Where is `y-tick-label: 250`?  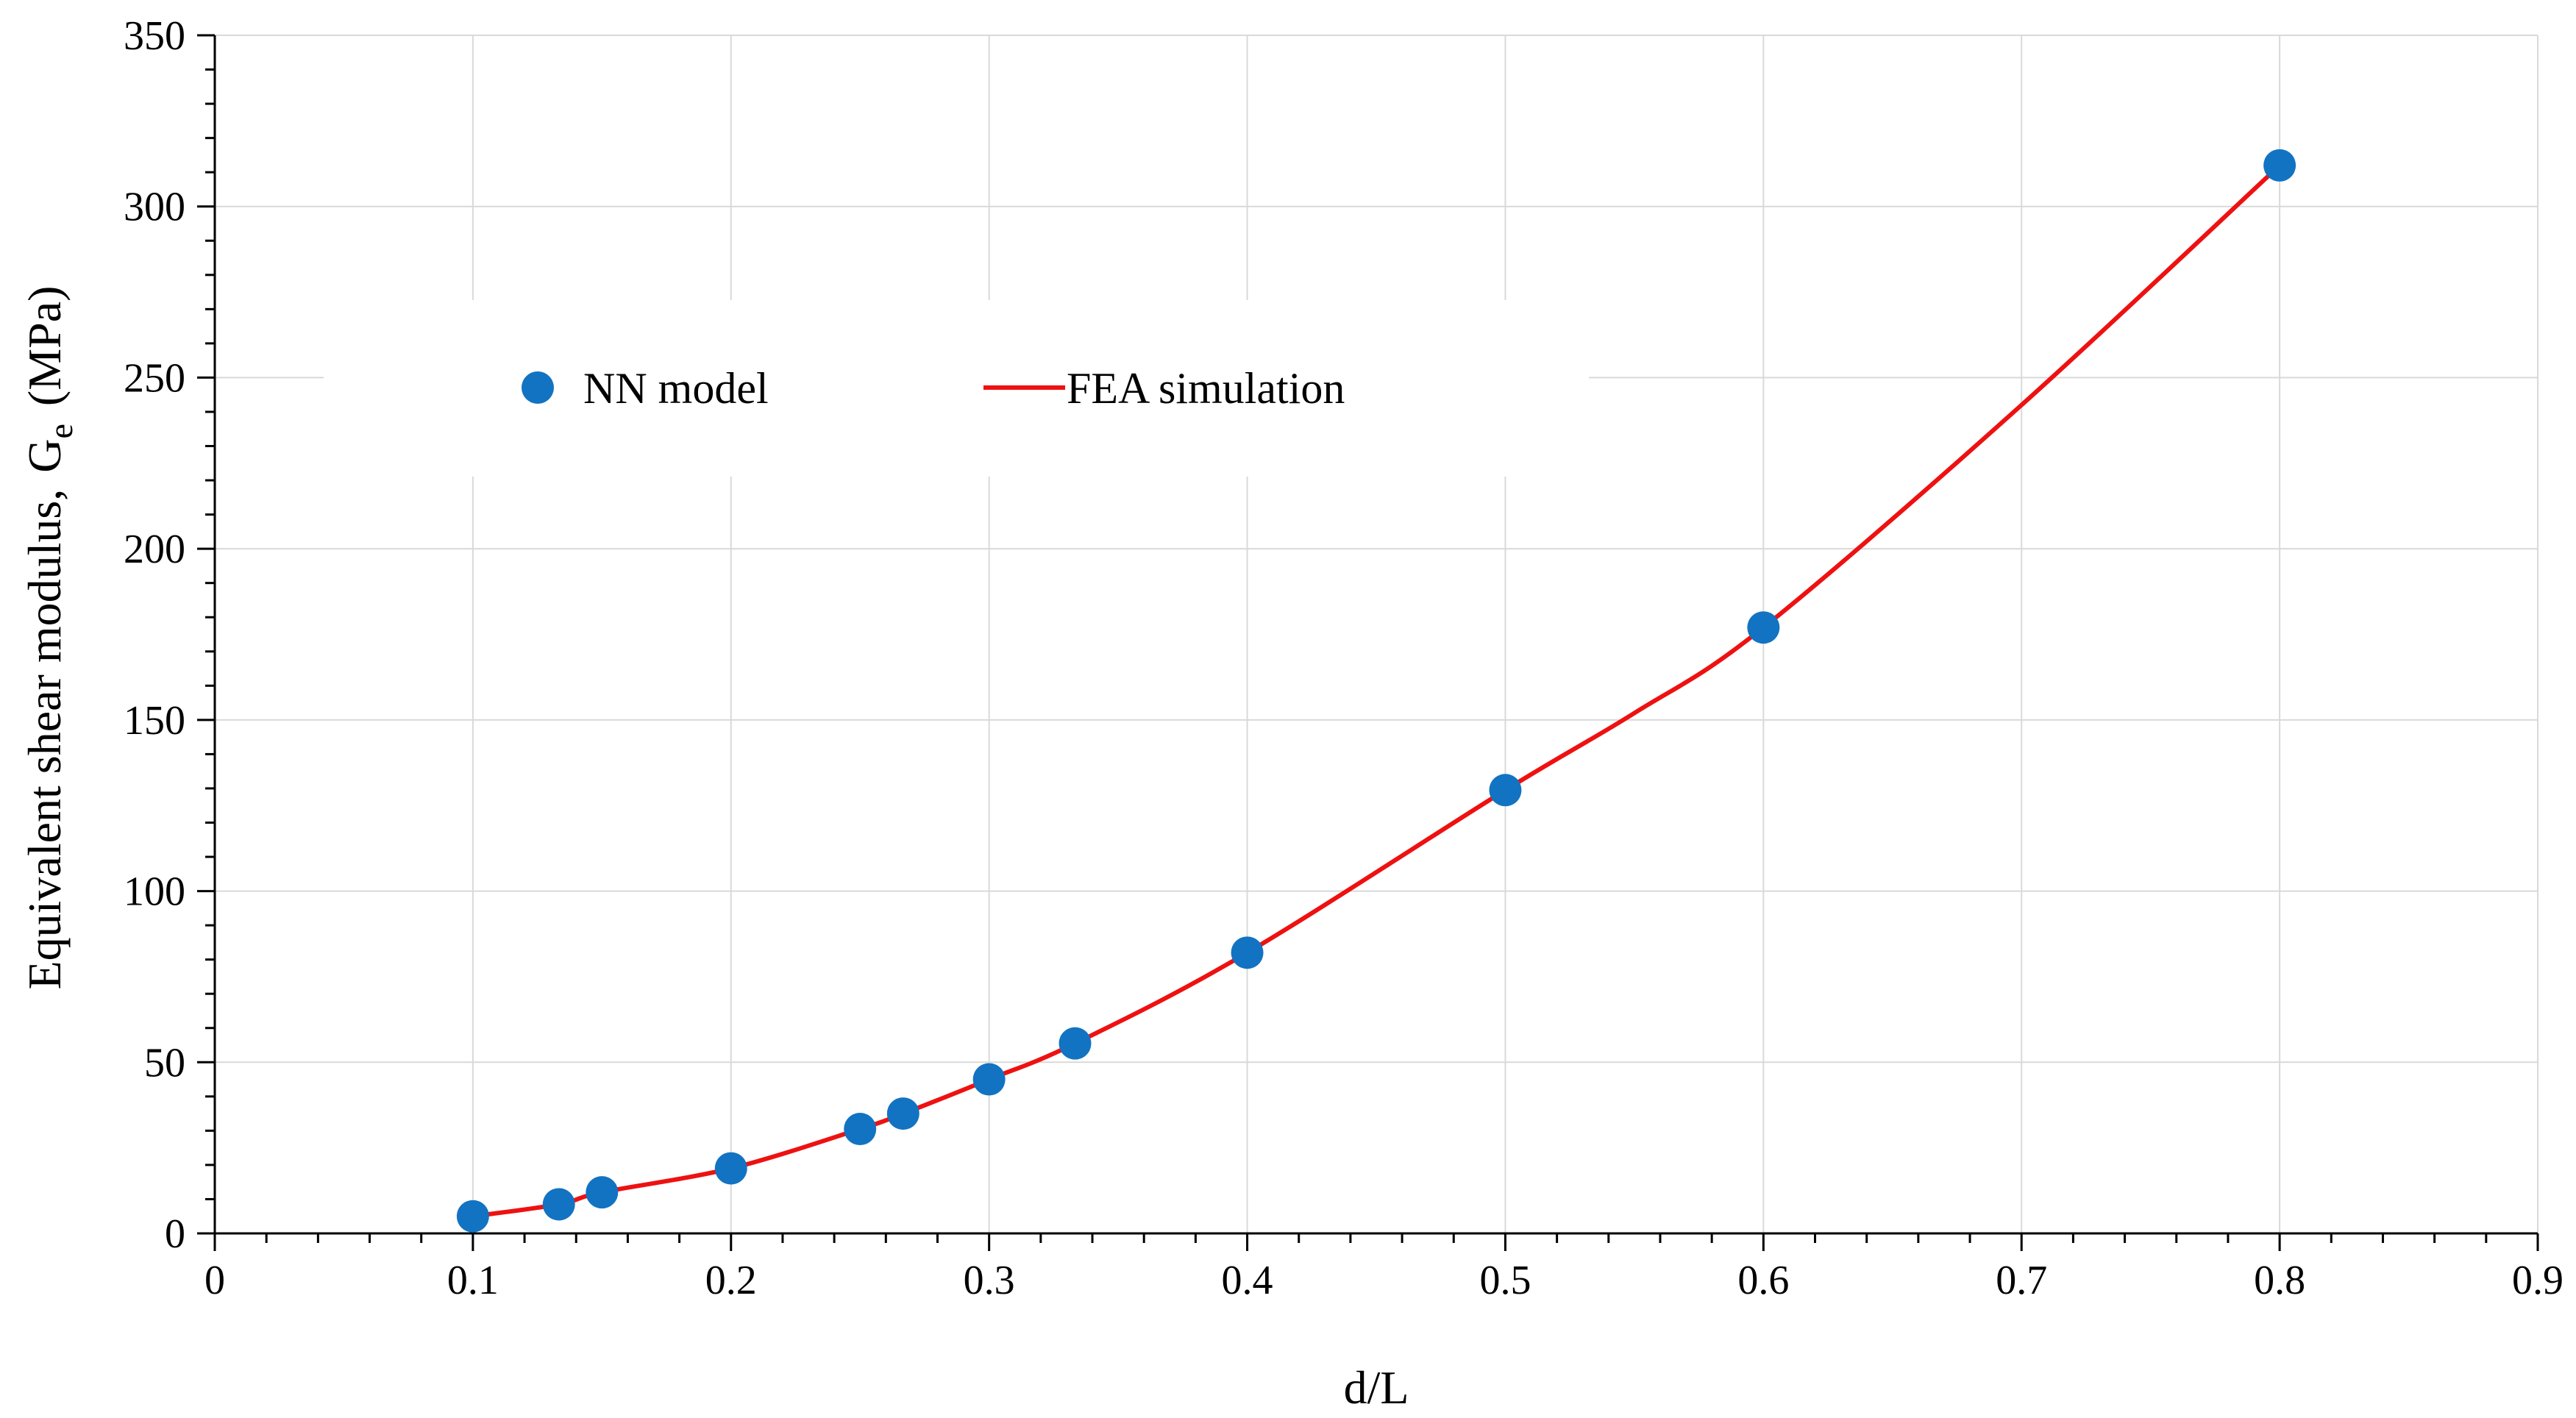 y-tick-label: 250 is located at coordinates (154, 378).